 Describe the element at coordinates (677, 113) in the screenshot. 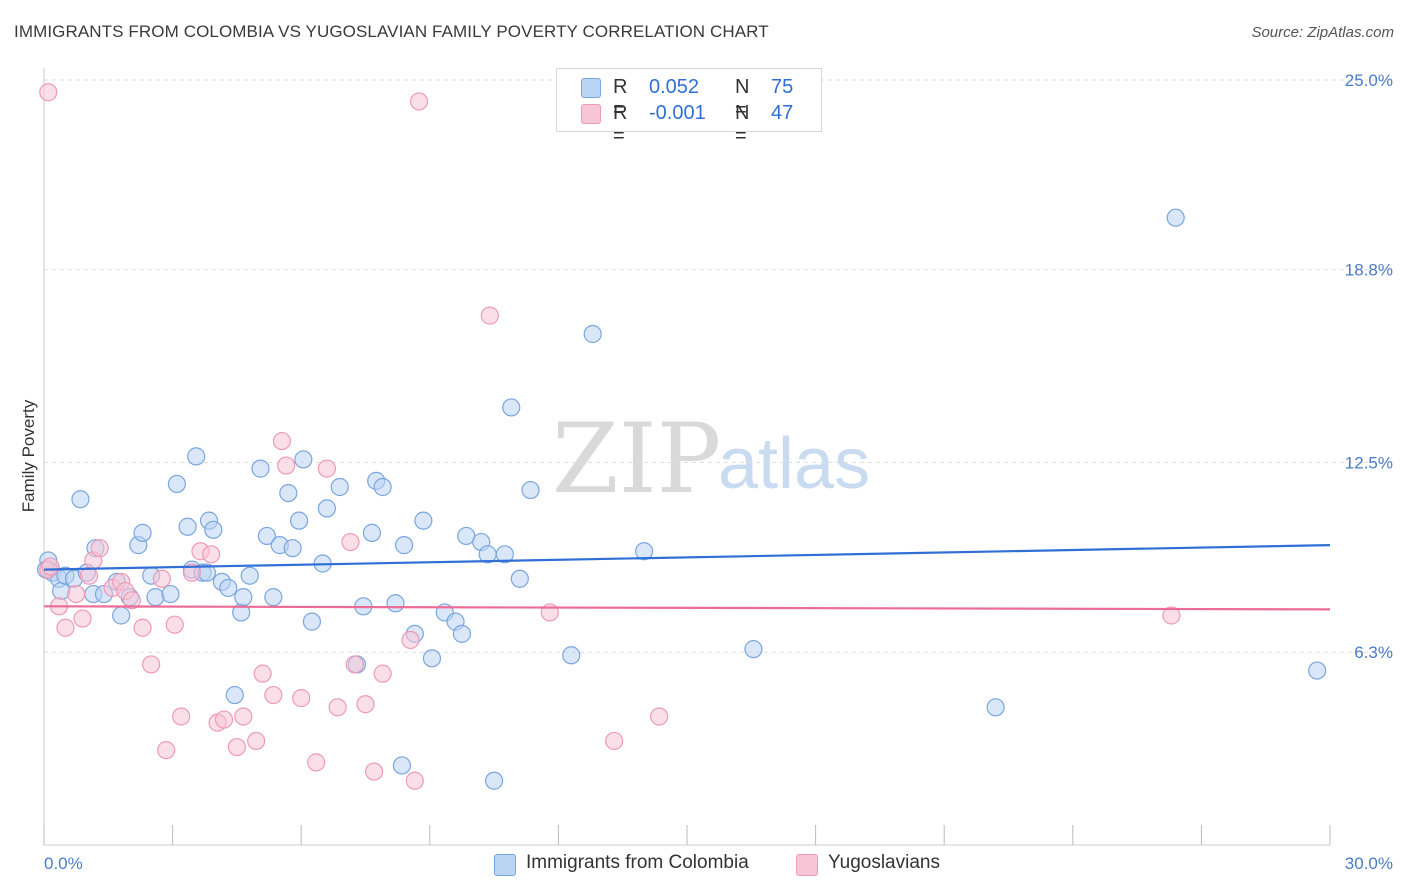

I see `legend-r-value: -0.001` at that location.